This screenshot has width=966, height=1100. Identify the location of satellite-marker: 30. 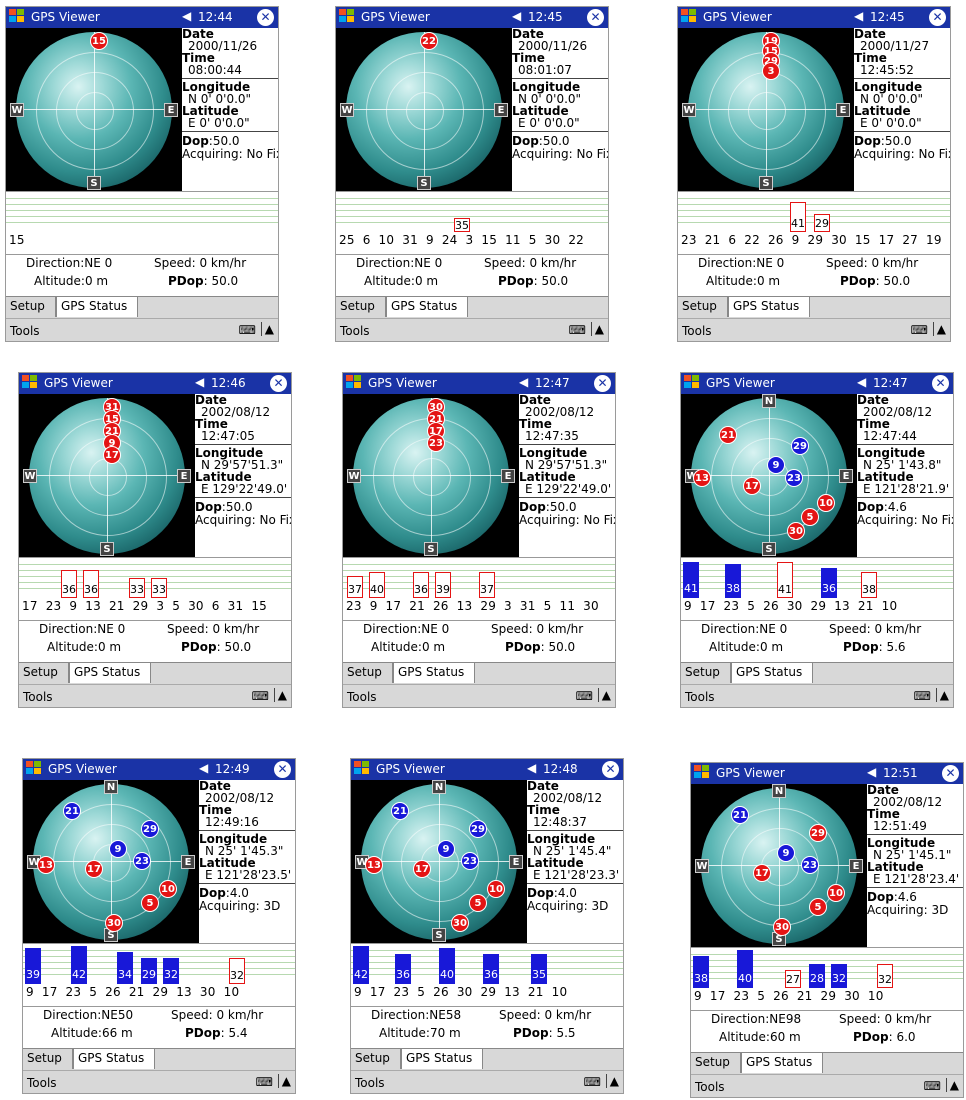
(114, 923).